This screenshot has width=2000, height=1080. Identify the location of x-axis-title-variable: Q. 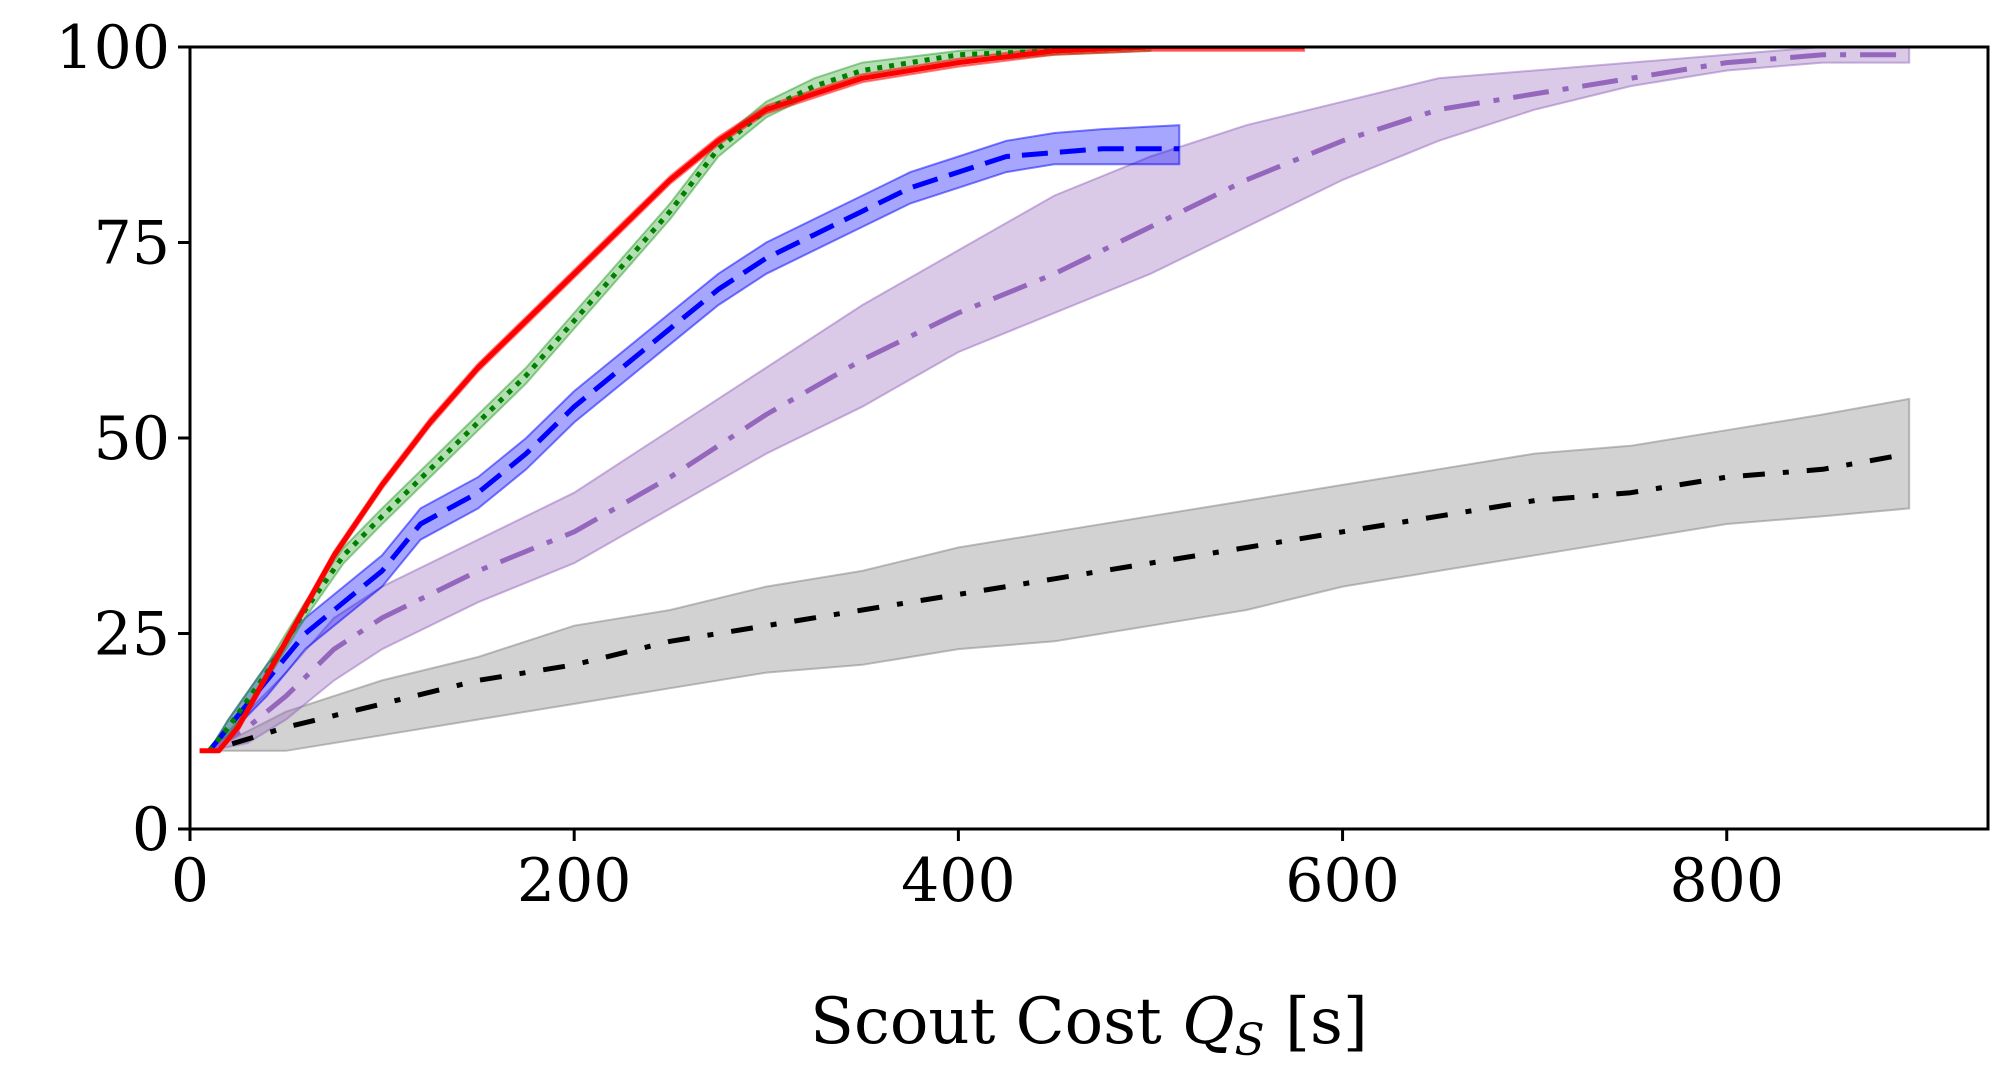
(1208, 1022).